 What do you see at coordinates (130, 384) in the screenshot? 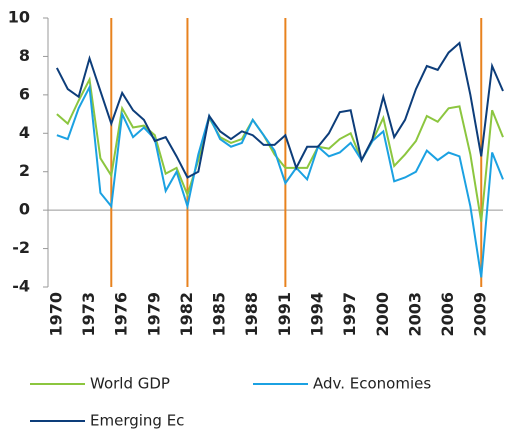
I see `legend-label: World GDP` at bounding box center [130, 384].